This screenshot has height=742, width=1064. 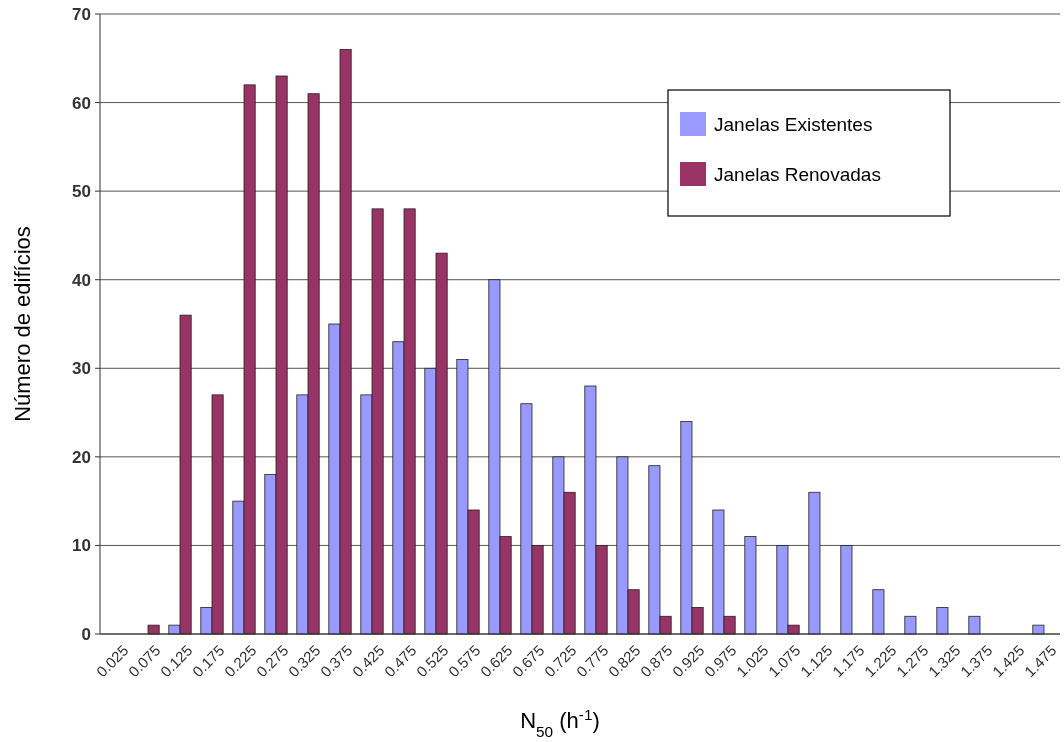 What do you see at coordinates (81, 457) in the screenshot?
I see `y-tick-label: 20` at bounding box center [81, 457].